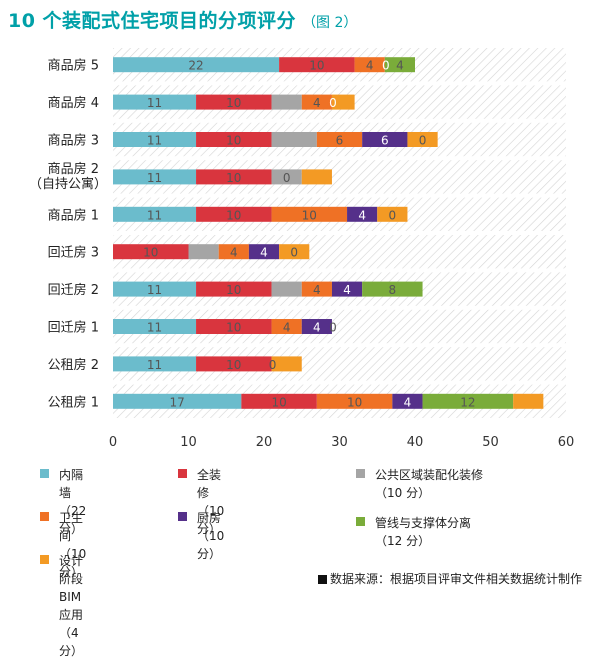  I want to click on legend-swatch-bathroom, so click(44, 516).